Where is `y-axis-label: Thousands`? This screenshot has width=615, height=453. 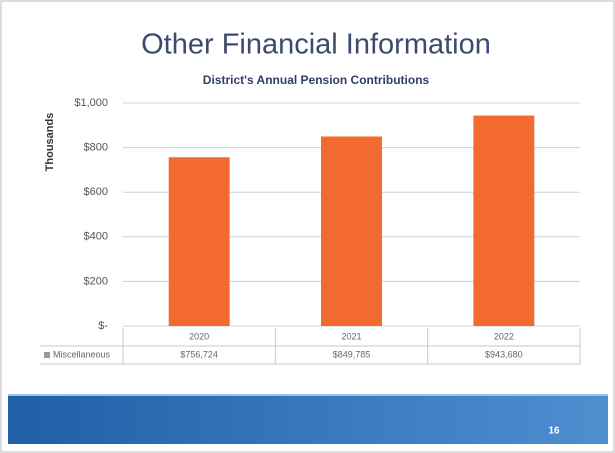 y-axis-label: Thousands is located at coordinates (50, 142).